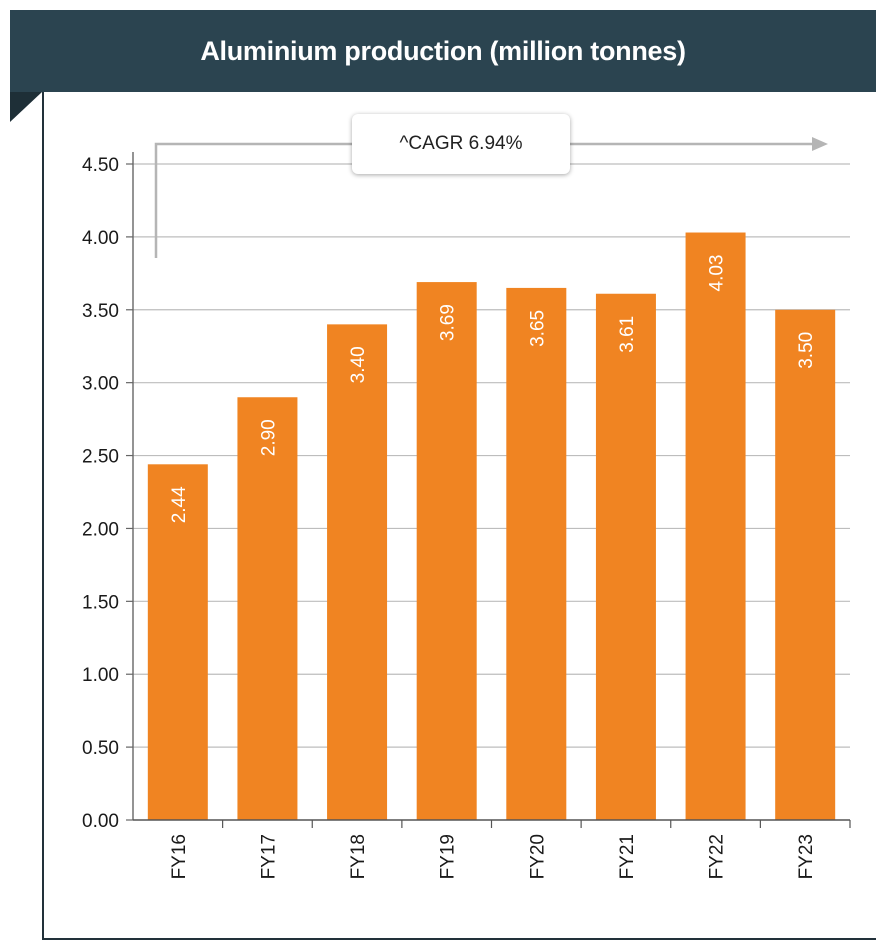 This screenshot has height=944, width=876. I want to click on bar-fy20, so click(536, 553).